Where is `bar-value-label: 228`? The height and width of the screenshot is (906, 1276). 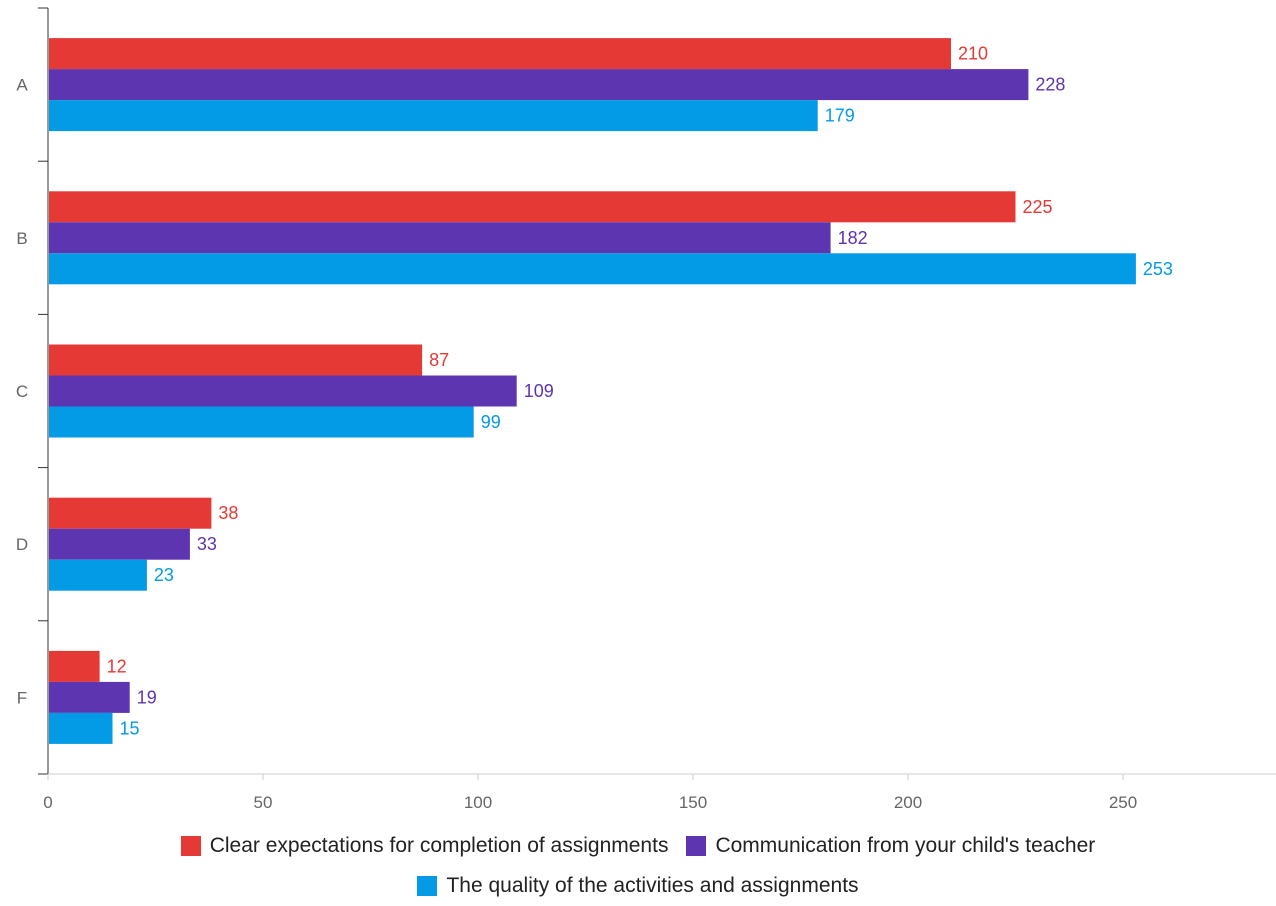 bar-value-label: 228 is located at coordinates (1050, 85).